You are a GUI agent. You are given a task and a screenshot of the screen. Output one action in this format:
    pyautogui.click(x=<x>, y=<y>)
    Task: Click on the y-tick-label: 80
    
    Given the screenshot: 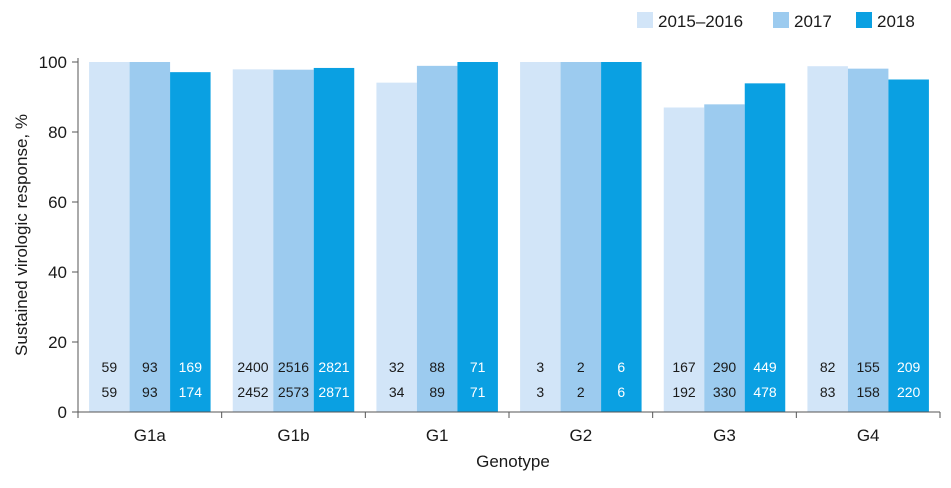 What is the action you would take?
    pyautogui.click(x=57, y=132)
    